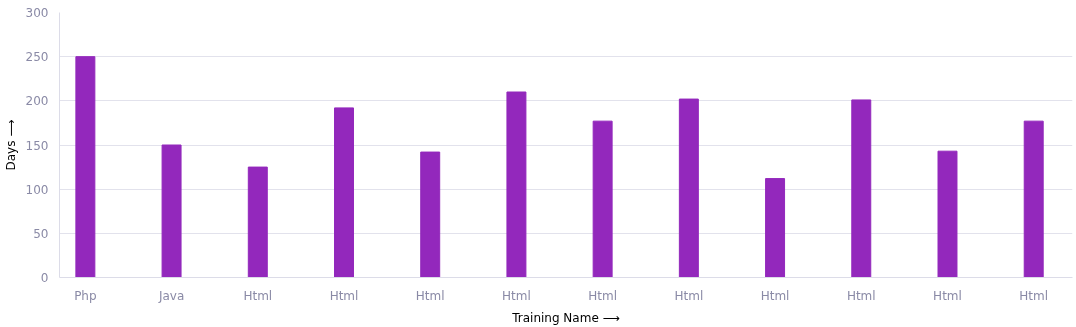  Describe the element at coordinates (85, 295) in the screenshot. I see `x-tick-label: Php` at that location.